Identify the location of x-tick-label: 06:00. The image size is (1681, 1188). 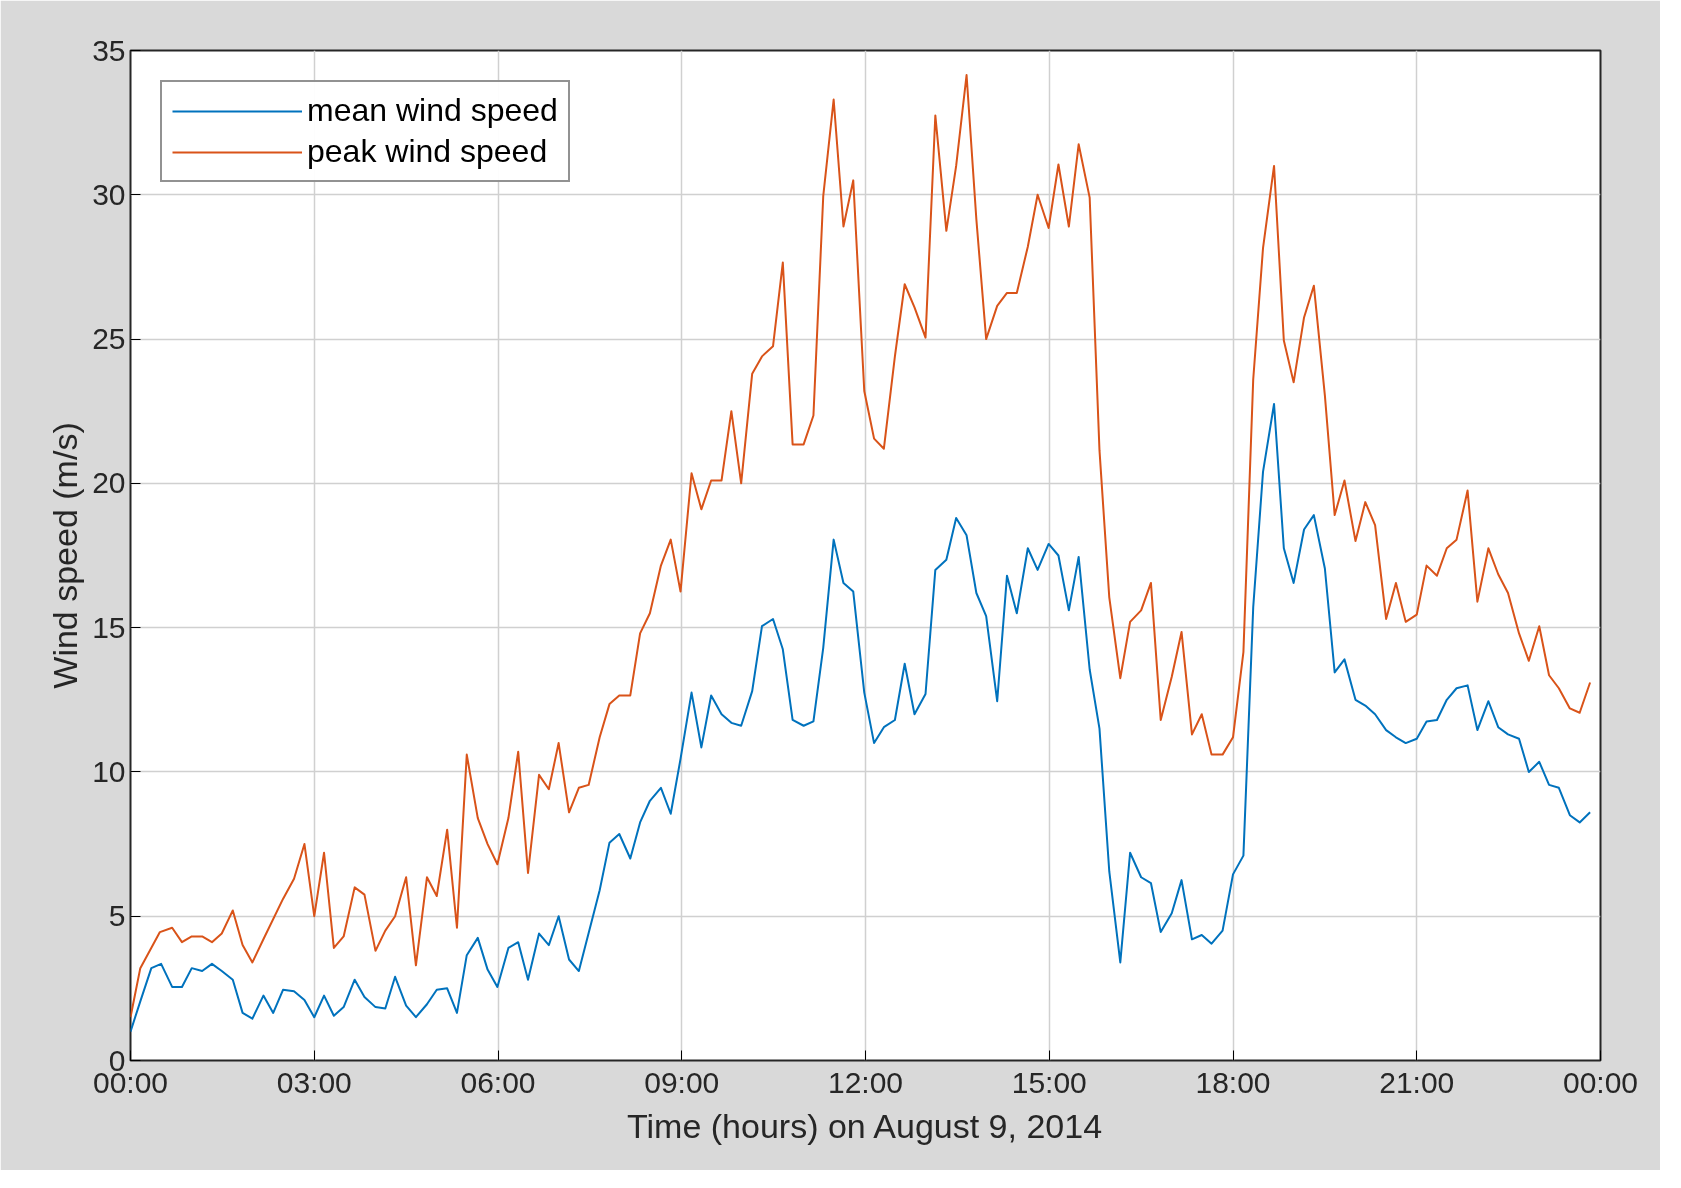
(498, 1082).